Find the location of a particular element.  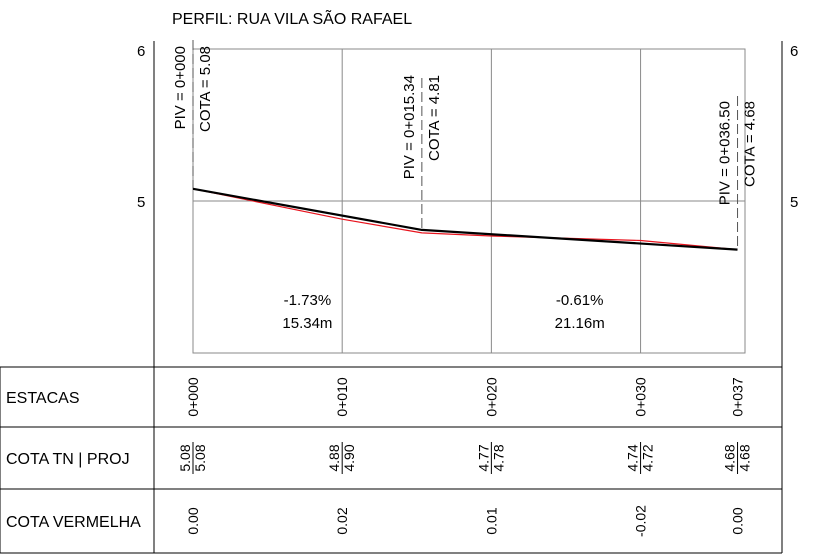

y-tick-6-right: 6 is located at coordinates (794, 51).